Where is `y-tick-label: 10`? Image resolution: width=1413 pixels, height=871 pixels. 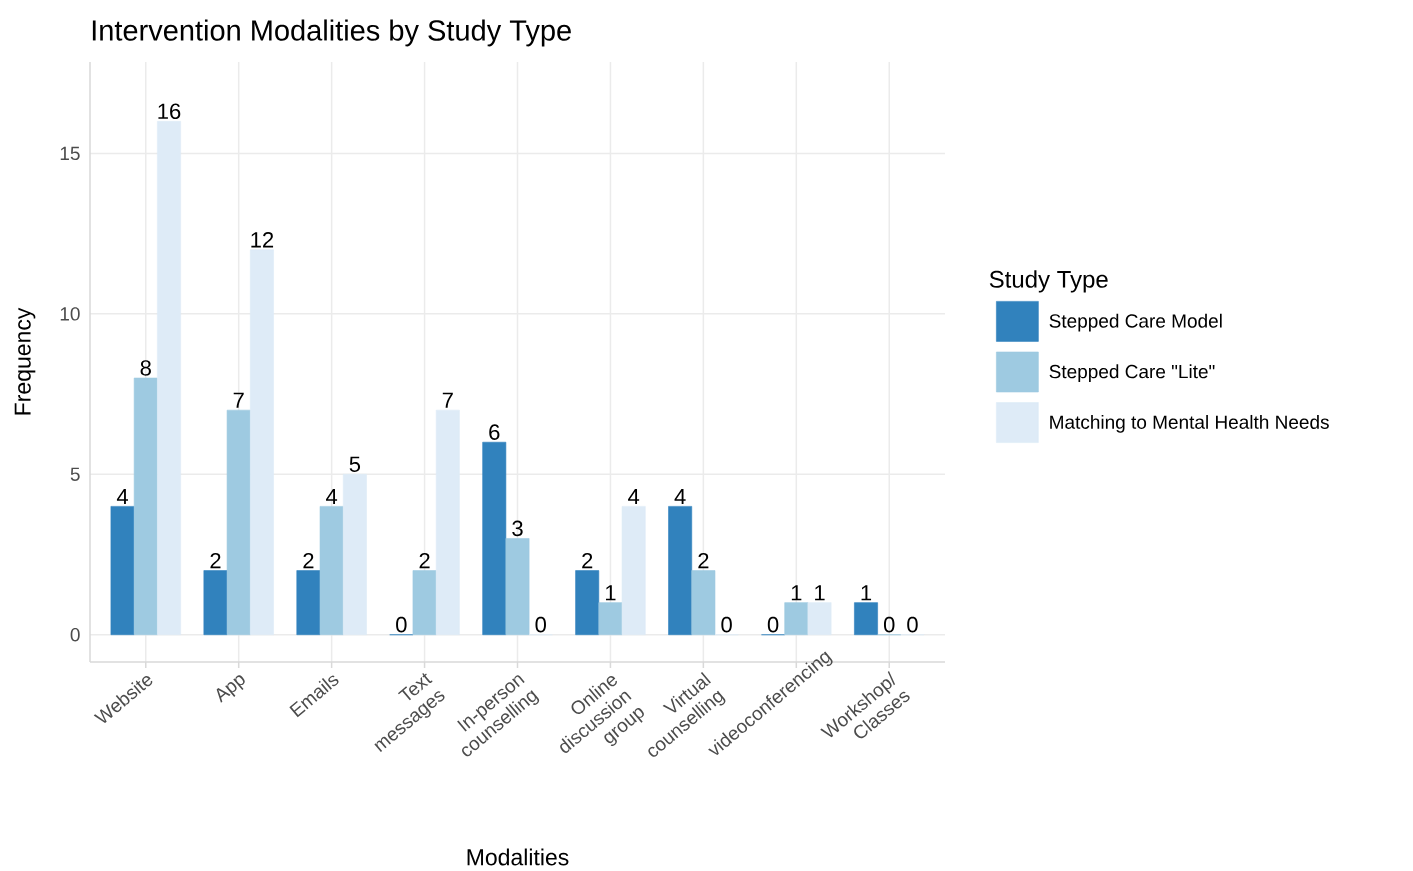 y-tick-label: 10 is located at coordinates (70, 314).